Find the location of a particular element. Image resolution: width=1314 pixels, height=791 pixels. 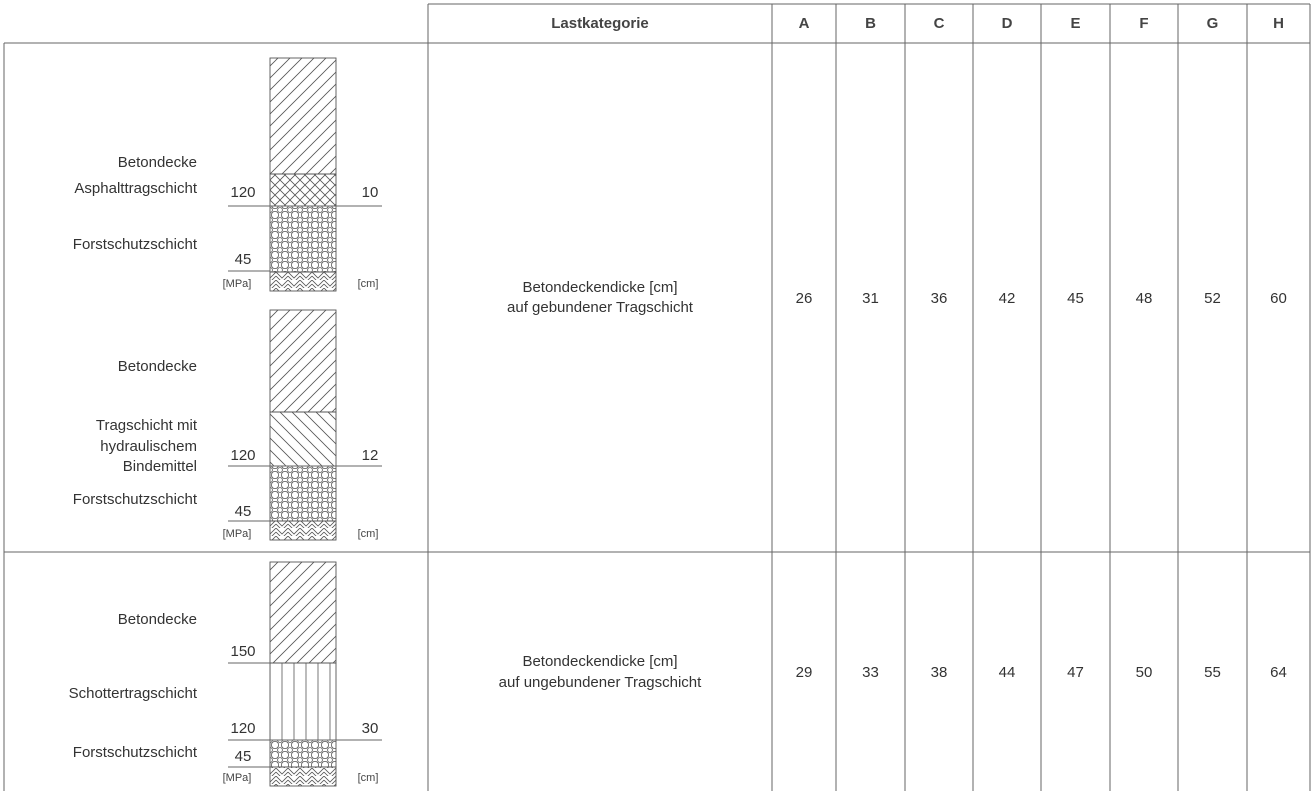

header-cell: C is located at coordinates (939, 23).